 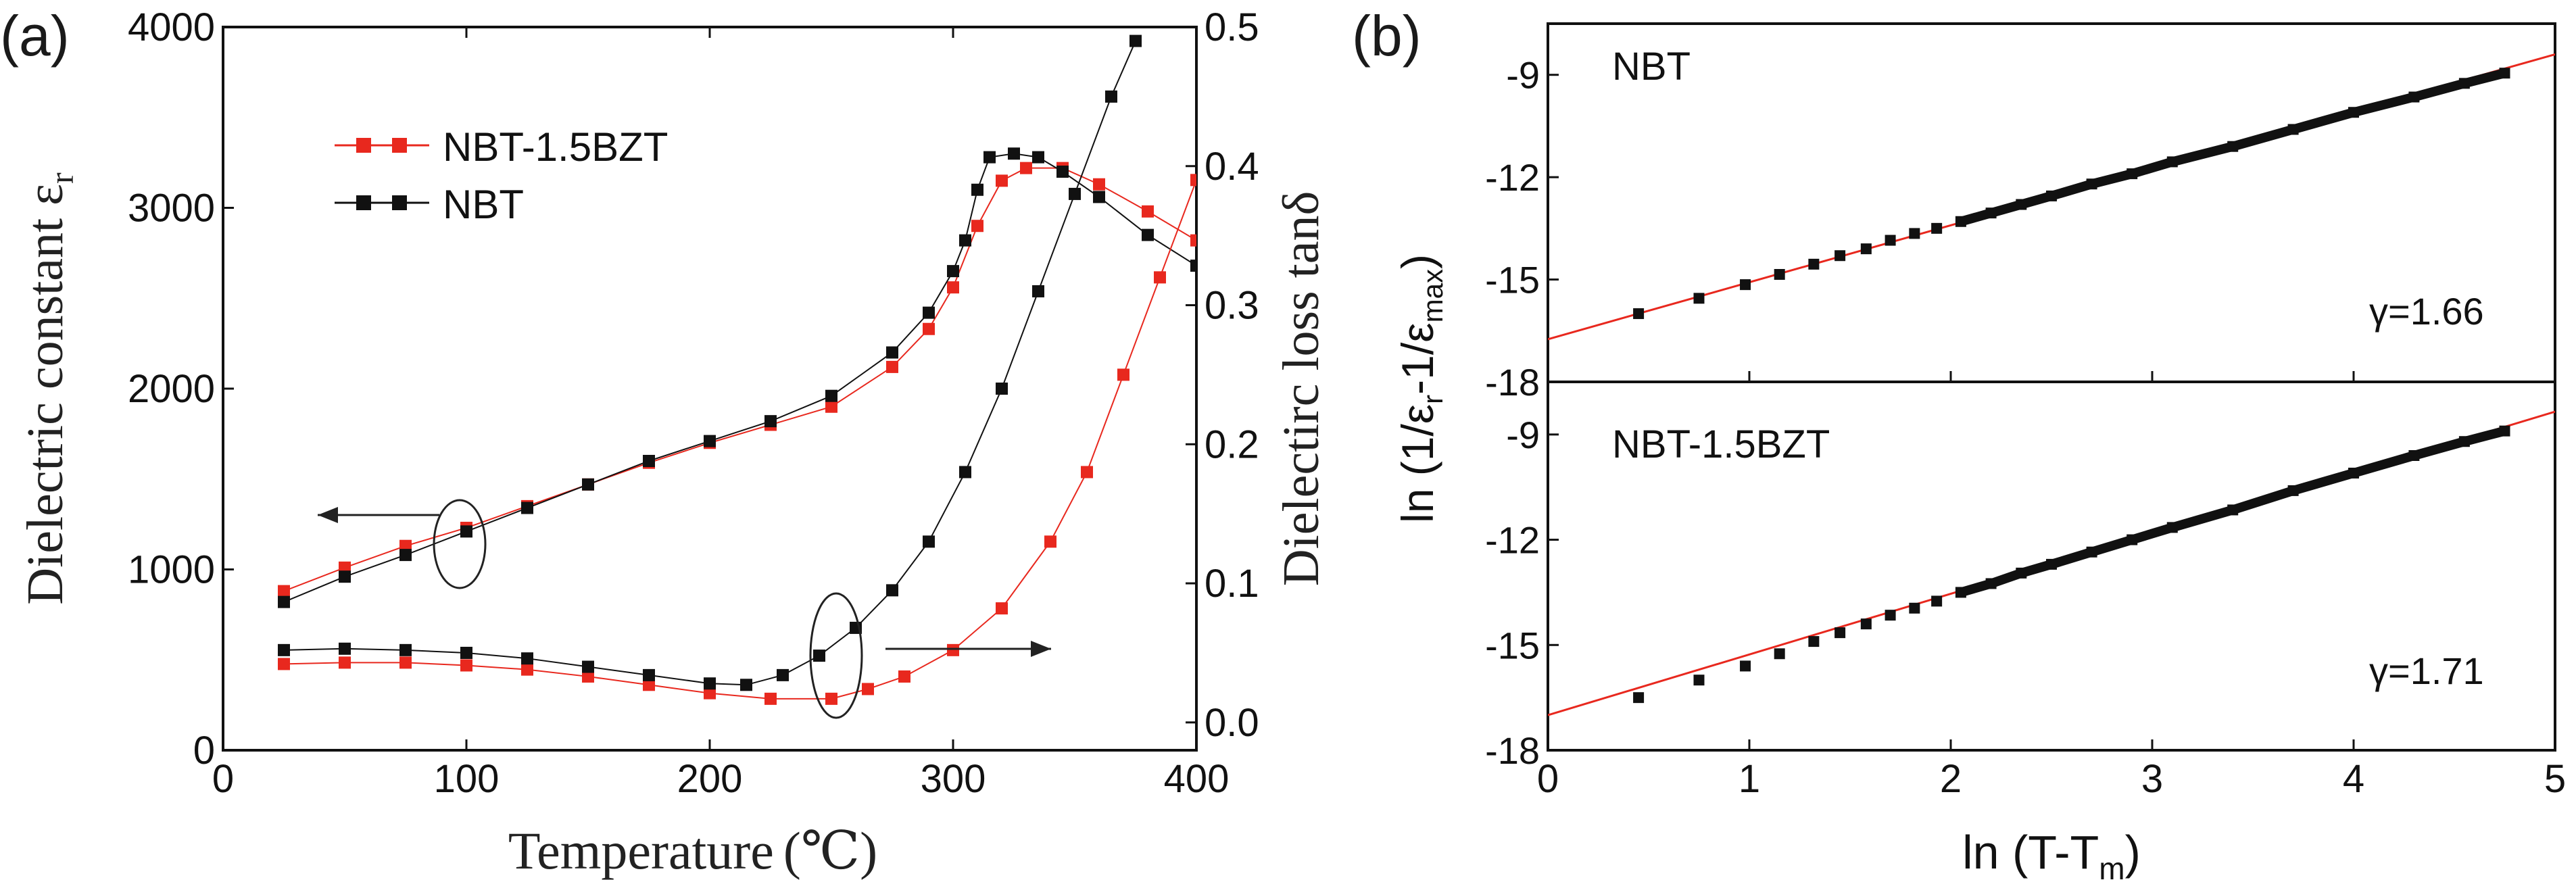 I want to click on a-x-tick-label: 200, so click(x=710, y=779).